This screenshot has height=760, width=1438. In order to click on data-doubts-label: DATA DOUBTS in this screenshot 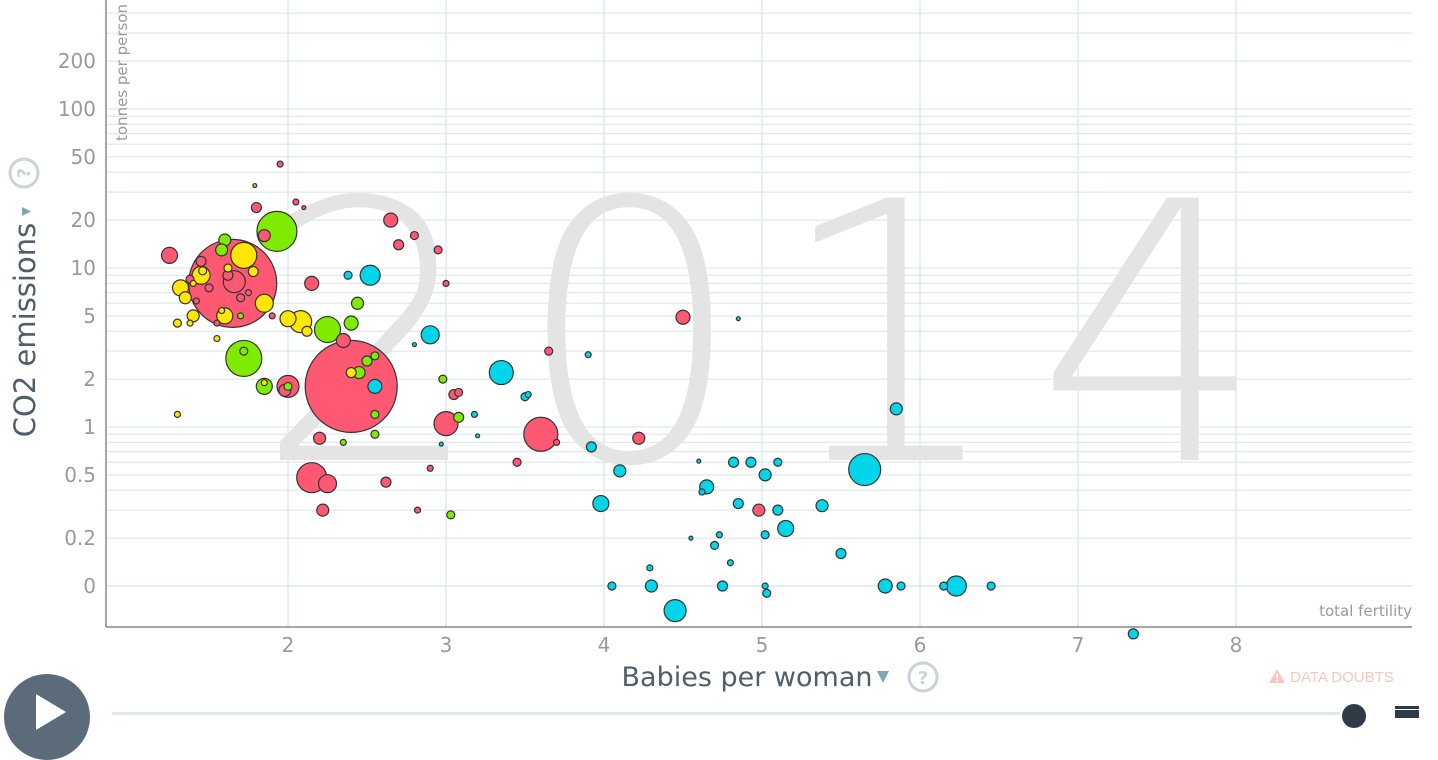, I will do `click(1342, 677)`.